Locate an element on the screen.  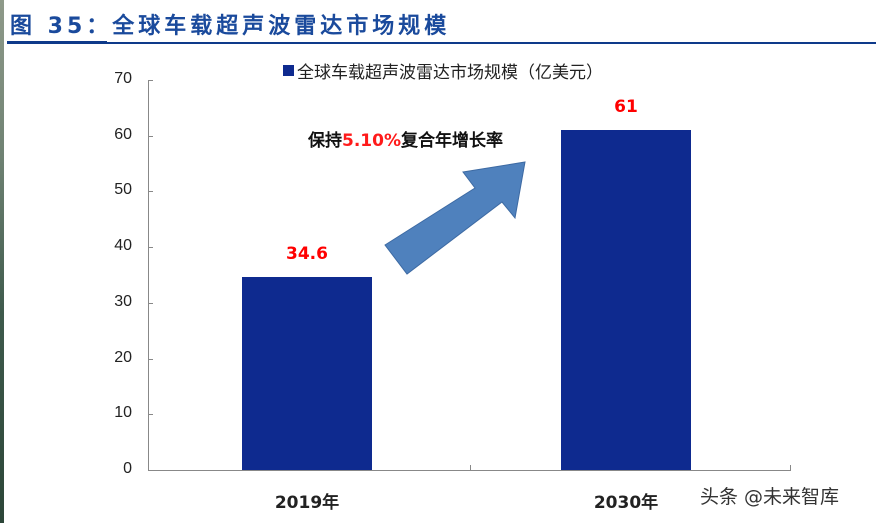
figure-title: 图 35：全球车载超声波雷达市场规模 is located at coordinates (230, 26).